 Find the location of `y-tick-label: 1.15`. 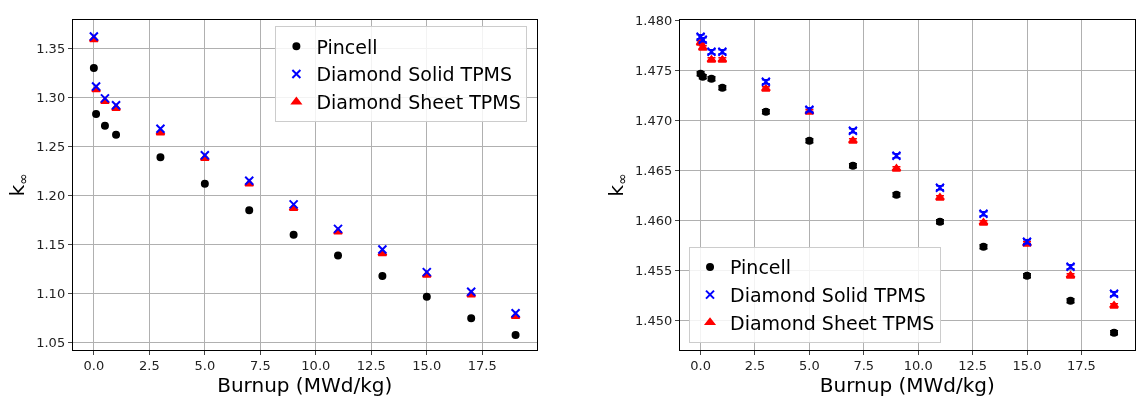

y-tick-label: 1.15 is located at coordinates (51, 245).